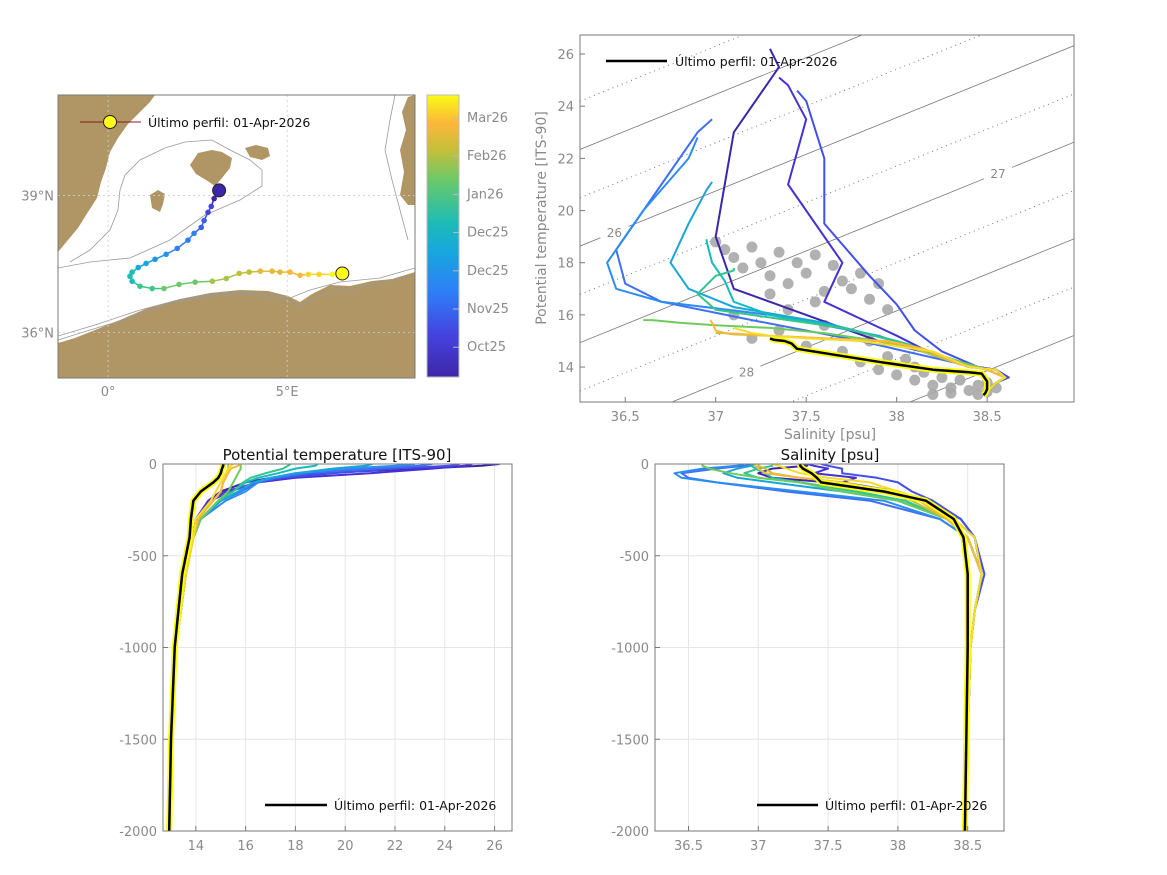  I want to click on y-tick-label: 18, so click(565, 264).